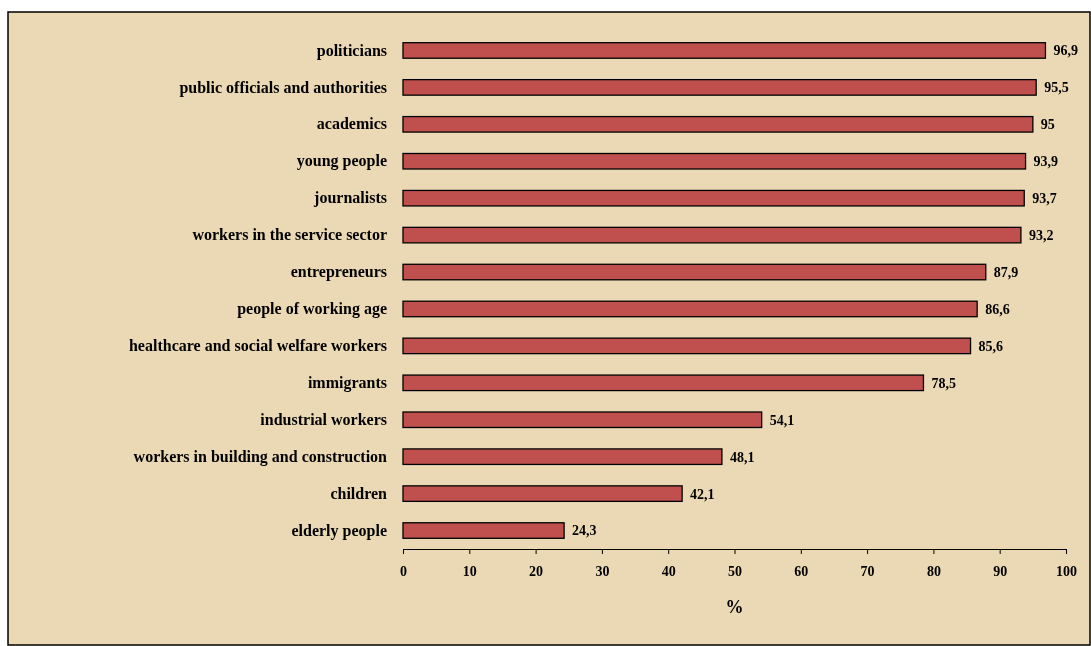 The image size is (1091, 646). I want to click on y-tick-label: healthcare and social welfare workers, so click(257, 346).